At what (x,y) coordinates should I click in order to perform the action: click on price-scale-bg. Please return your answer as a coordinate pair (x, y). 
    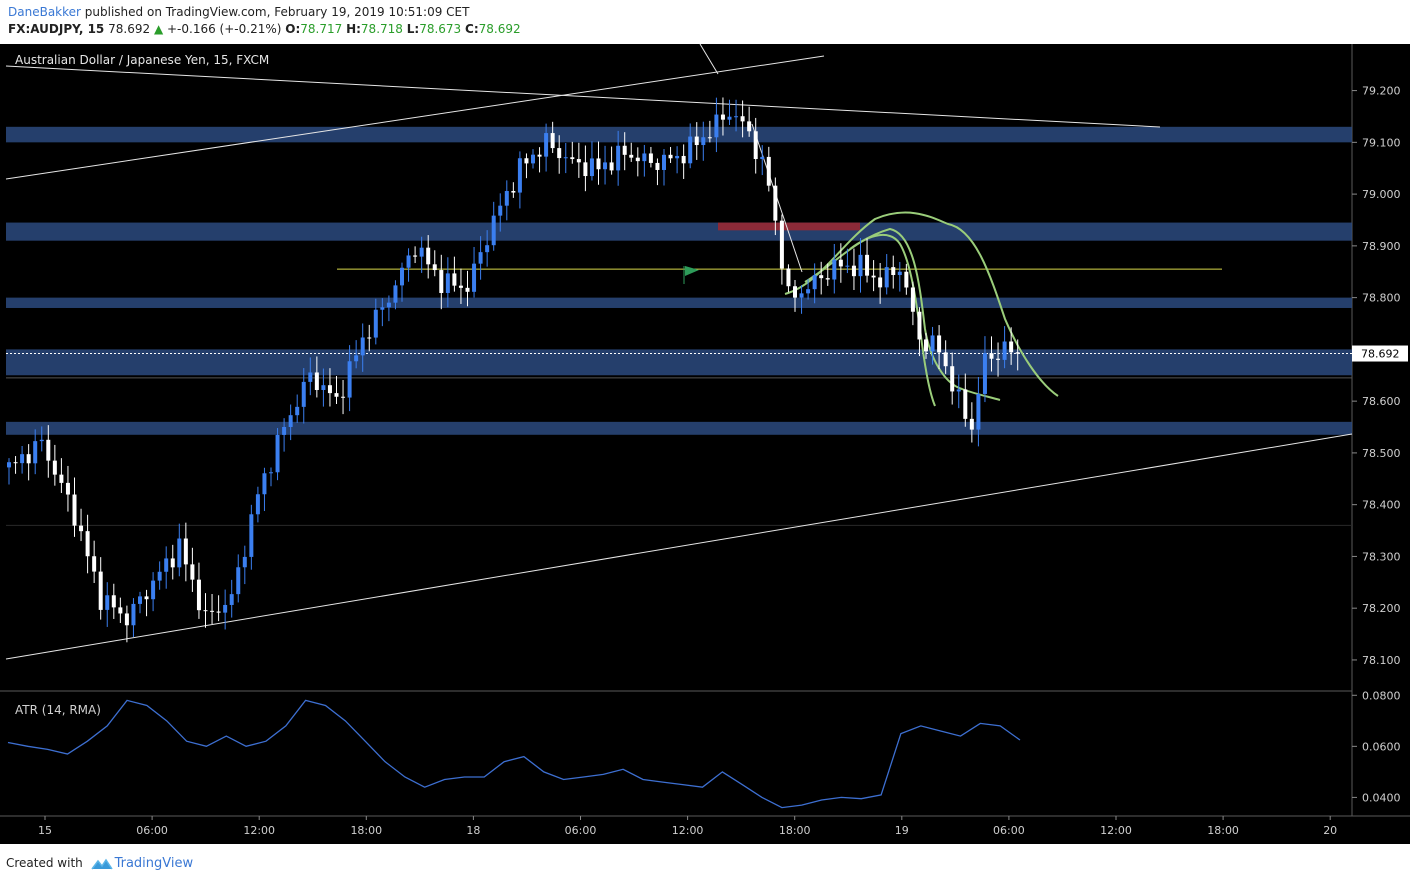
    Looking at the image, I should click on (1381, 430).